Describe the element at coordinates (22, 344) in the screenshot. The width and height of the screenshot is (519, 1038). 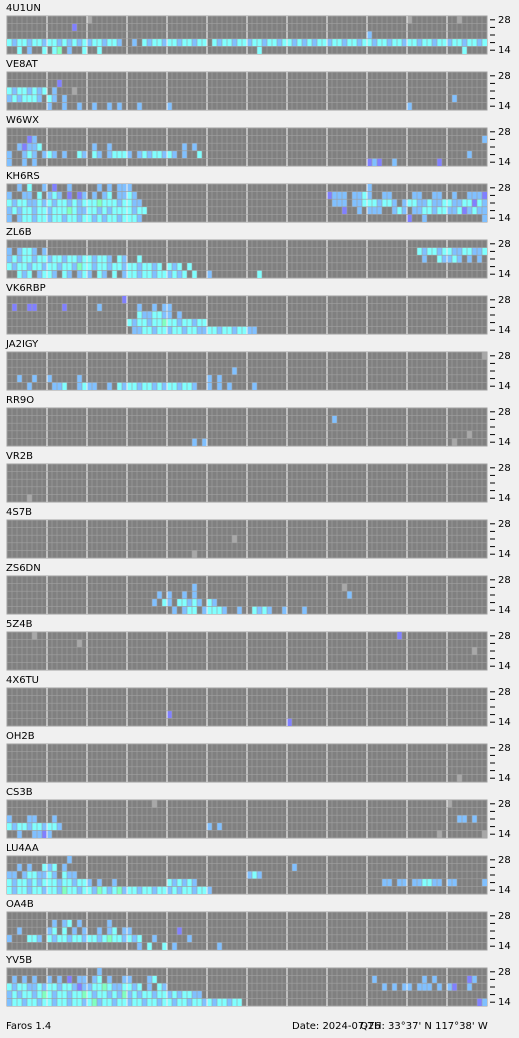
I see `station-name: JA2IGY` at that location.